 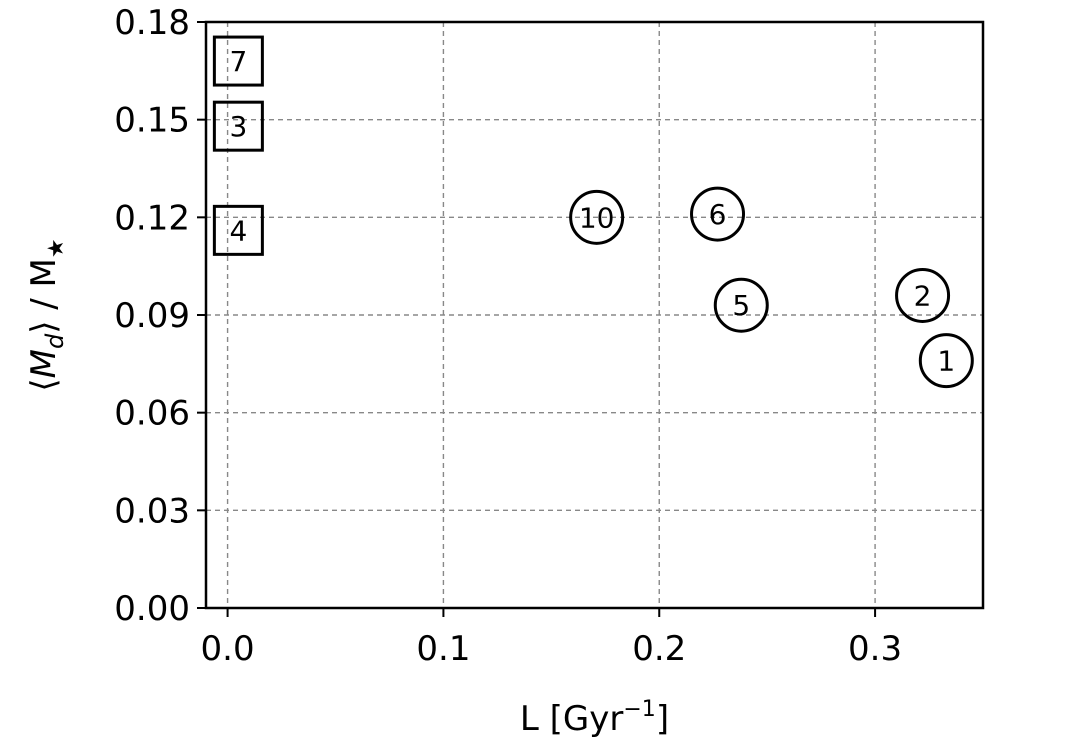 I want to click on x-axis-label-main: L [Gyr, so click(x=571, y=719).